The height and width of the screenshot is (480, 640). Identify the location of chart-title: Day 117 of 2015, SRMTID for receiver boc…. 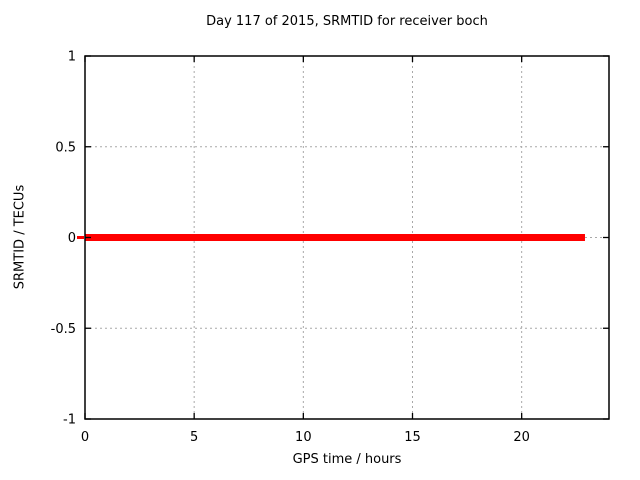
(347, 21).